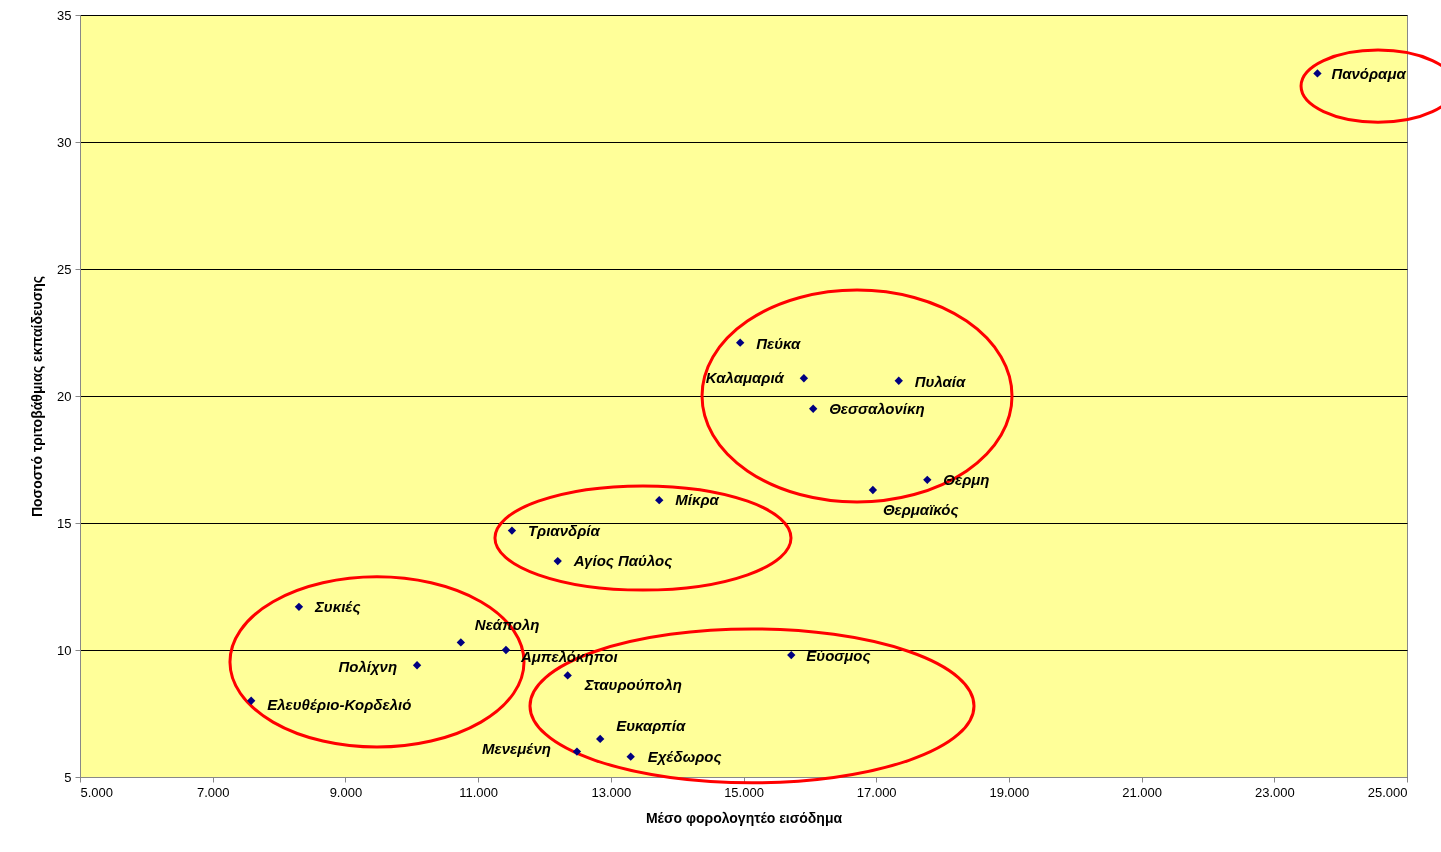 The width and height of the screenshot is (1441, 852). Describe the element at coordinates (622, 561) in the screenshot. I see `annotation: Αγίος Παύλος` at that location.